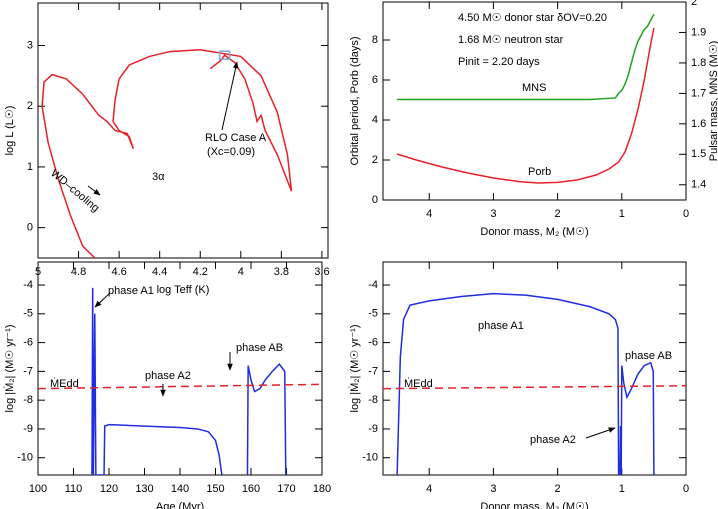 This screenshot has height=509, width=718. Describe the element at coordinates (355, 101) in the screenshot. I see `y-axis-label: Orbital period, Porb (days)` at that location.